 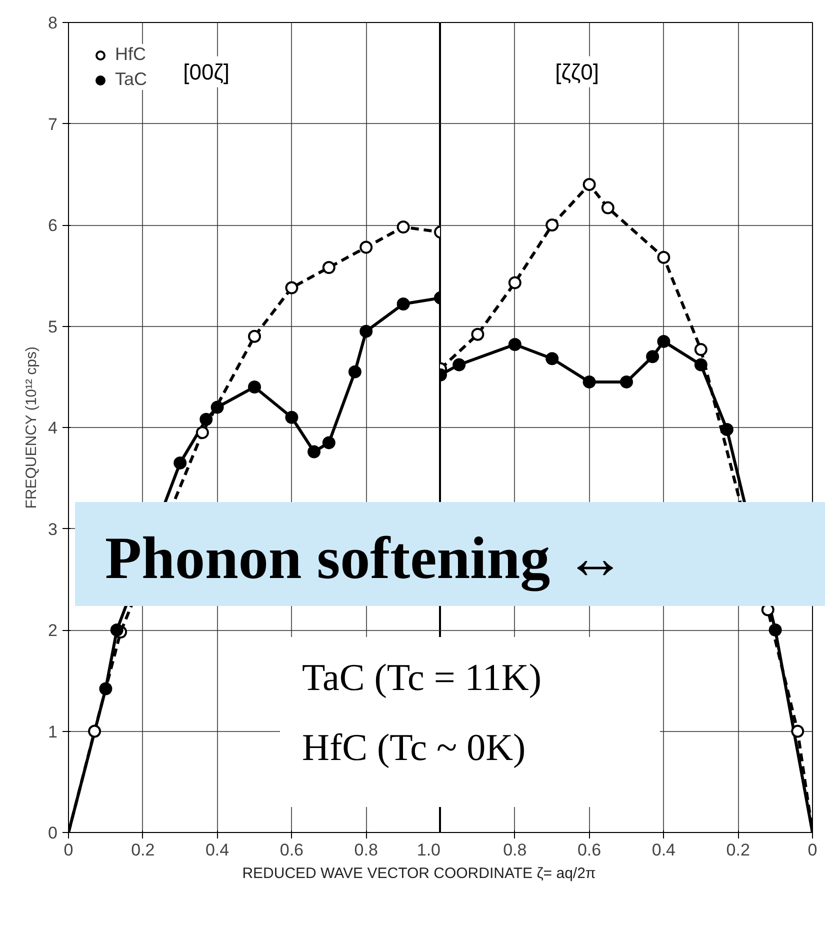 What do you see at coordinates (130, 54) in the screenshot?
I see `legend-label: HfC` at bounding box center [130, 54].